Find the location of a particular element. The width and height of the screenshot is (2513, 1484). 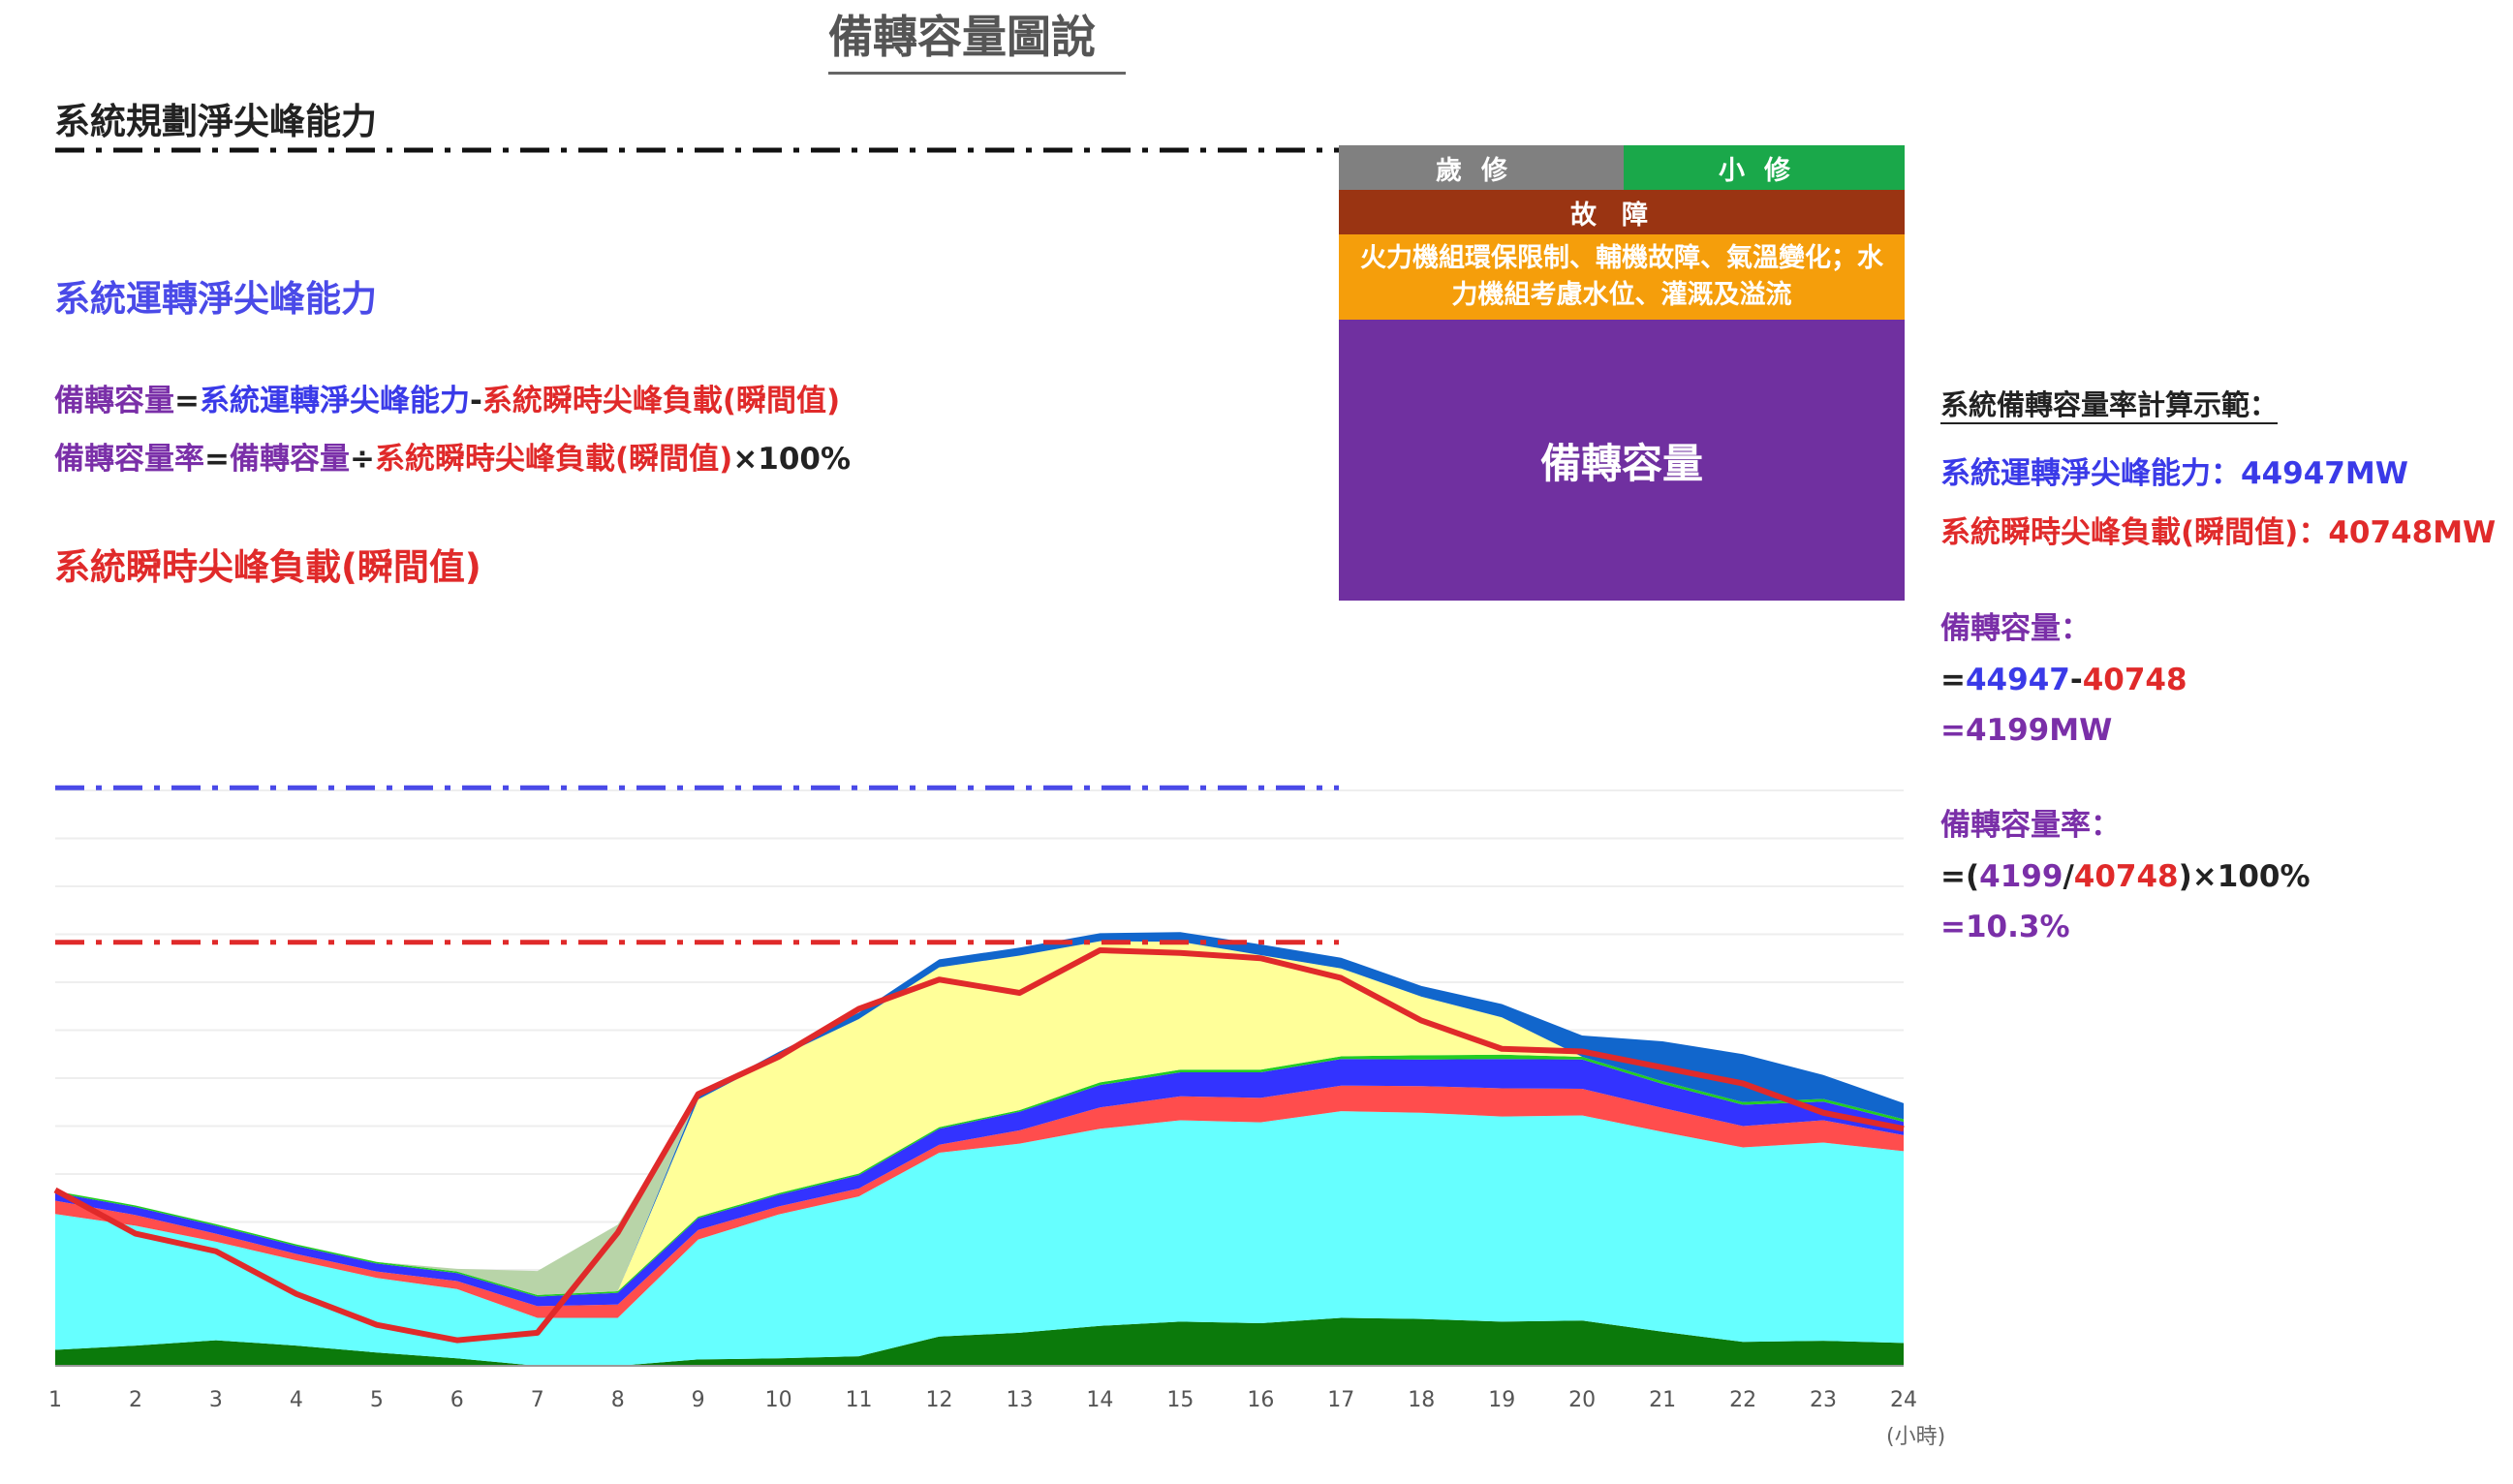

calc-operating-line: 系統運轉淨尖峰能力：44947MW is located at coordinates (2223, 470).